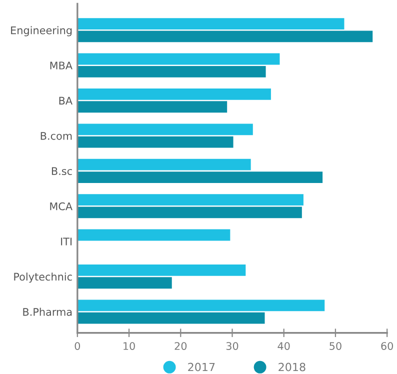  I want to click on y-tick-label: Polytechnic, so click(43, 277).